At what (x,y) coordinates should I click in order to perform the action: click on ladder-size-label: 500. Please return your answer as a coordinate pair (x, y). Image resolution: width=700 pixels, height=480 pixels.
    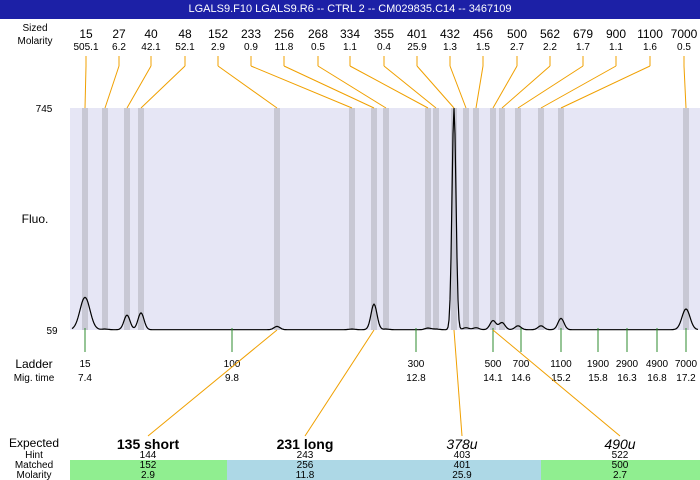
    Looking at the image, I should click on (493, 364).